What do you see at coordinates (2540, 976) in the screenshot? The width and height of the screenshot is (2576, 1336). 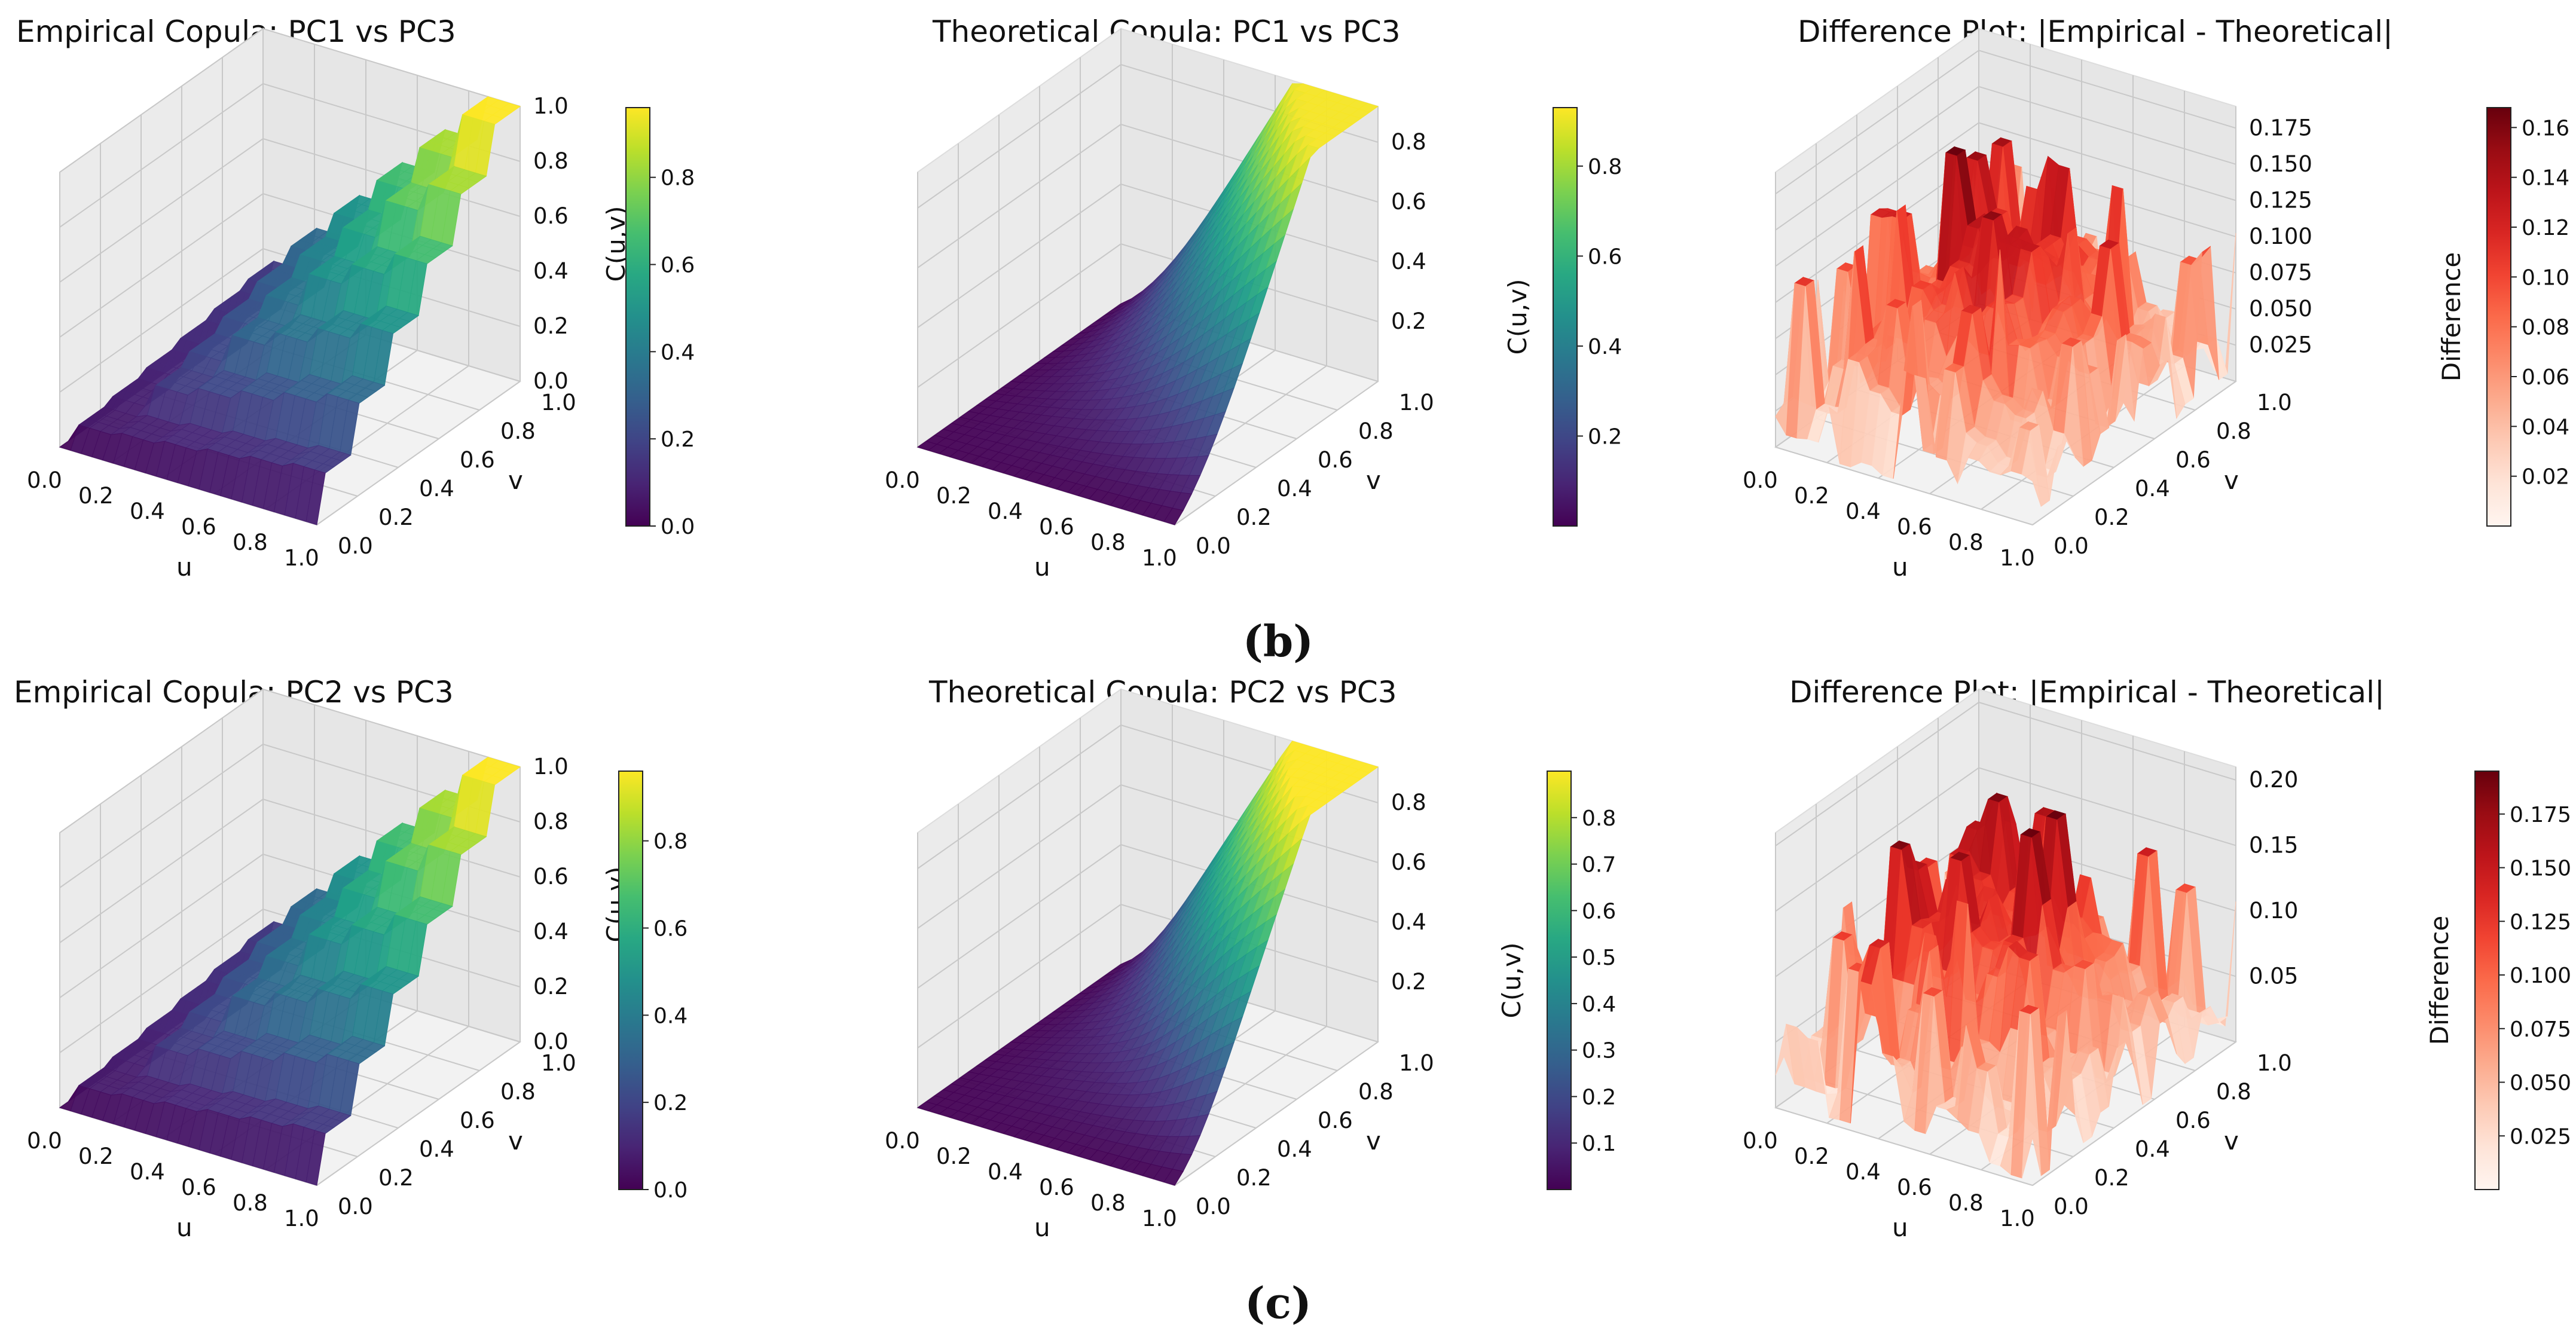 I see `colorbar-tick-label: 0.100` at bounding box center [2540, 976].